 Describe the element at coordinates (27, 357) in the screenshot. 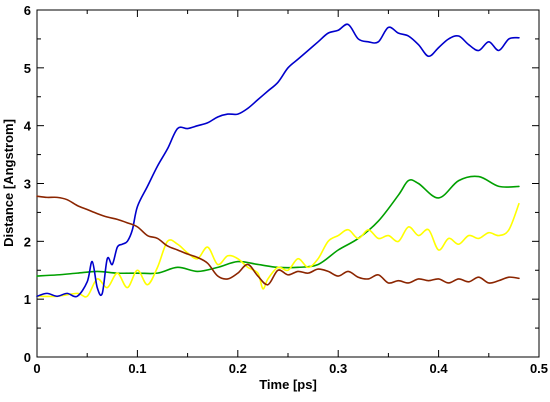

I see `y-tick-label-0: 0` at that location.